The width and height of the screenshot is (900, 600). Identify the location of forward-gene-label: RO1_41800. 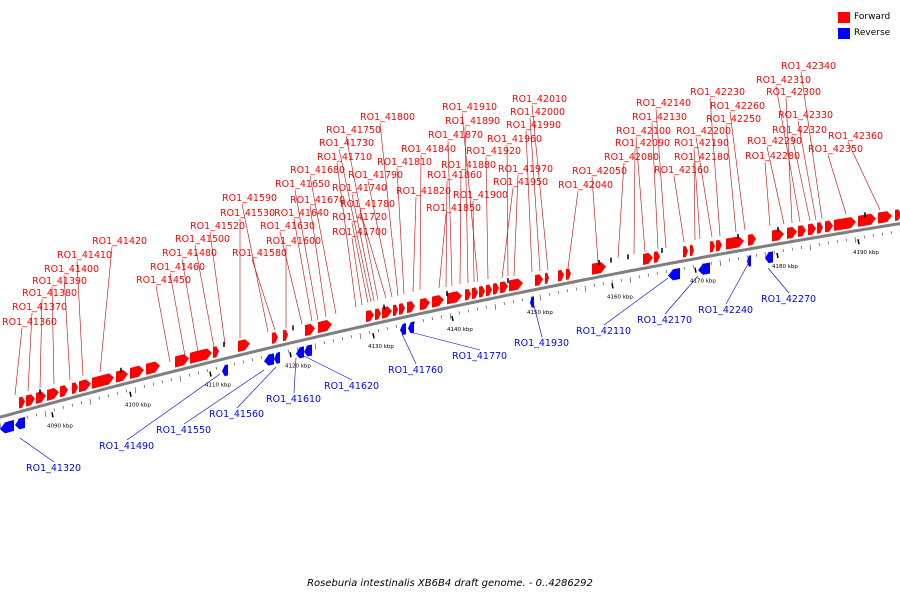
(387, 117).